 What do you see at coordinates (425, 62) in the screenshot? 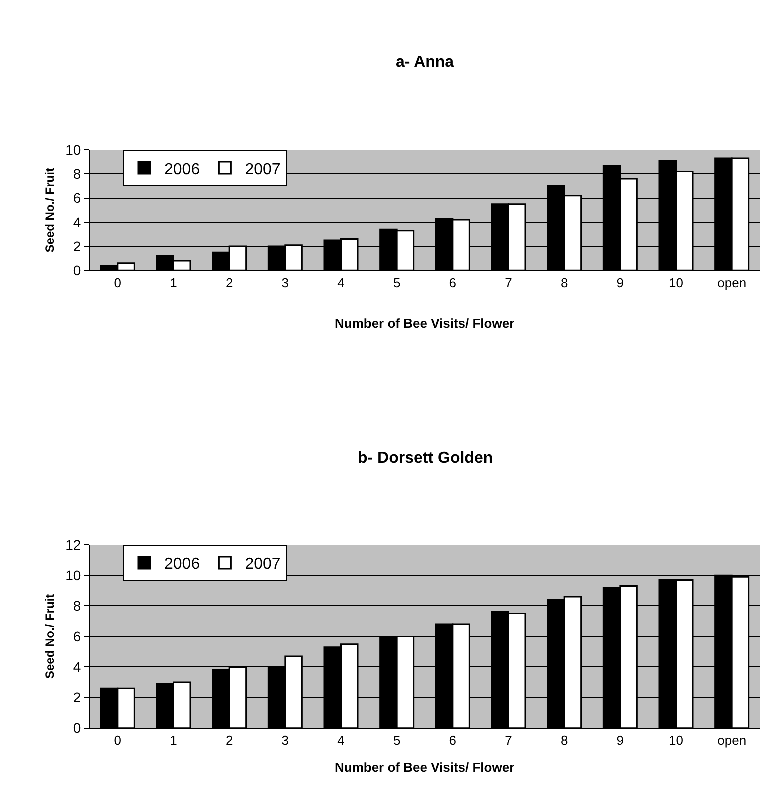
I see `chart-title: a- Anna` at bounding box center [425, 62].